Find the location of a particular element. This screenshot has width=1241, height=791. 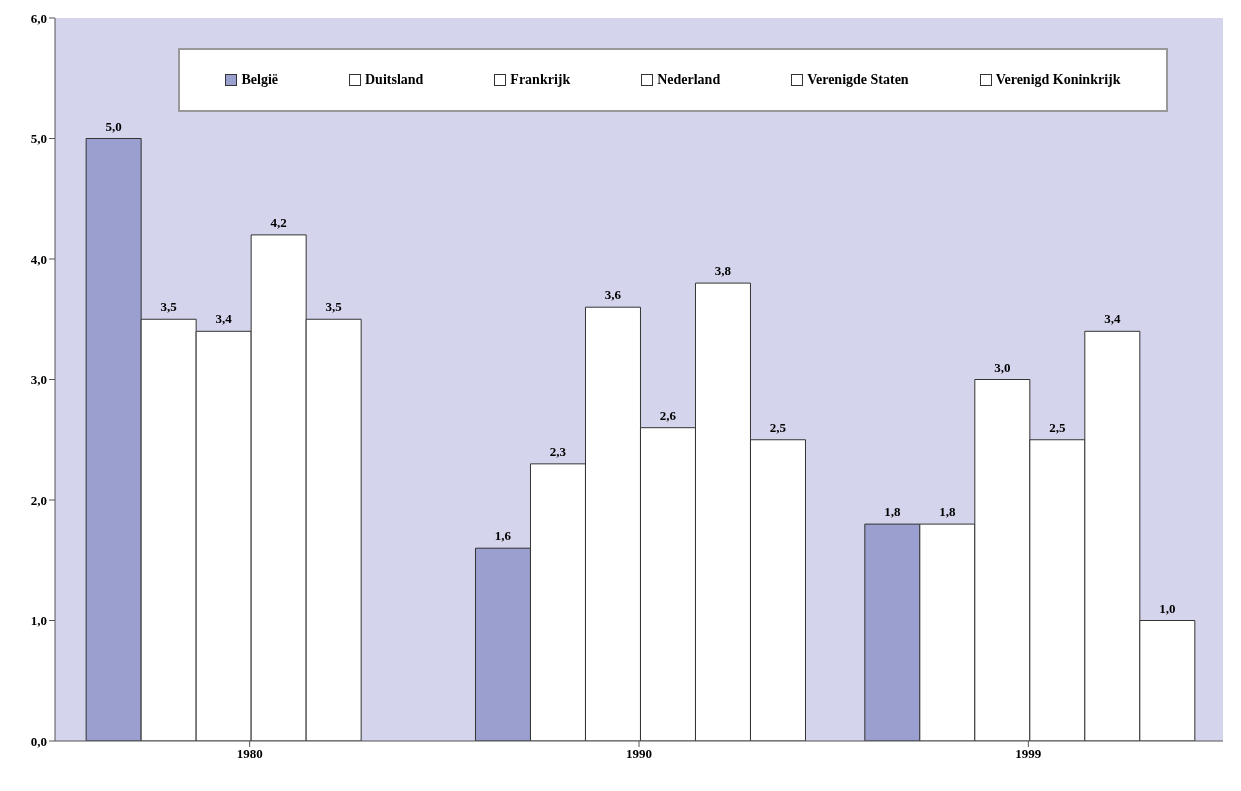

y-tick-label: 1,0 is located at coordinates (38, 621).